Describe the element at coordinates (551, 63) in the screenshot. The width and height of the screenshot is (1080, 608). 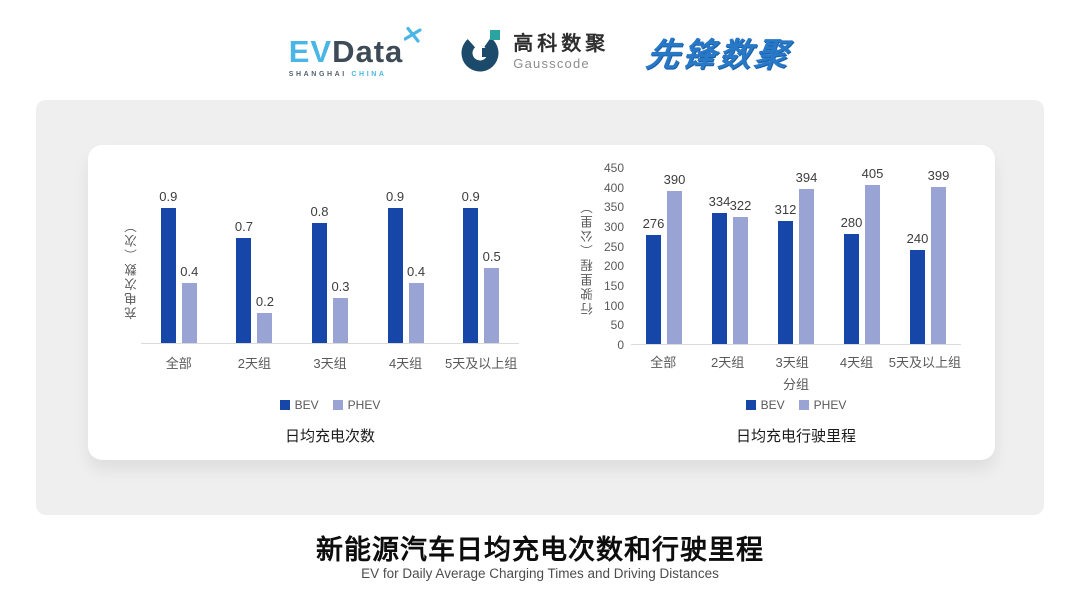
I see `gausscode-en-text: Gausscode` at that location.